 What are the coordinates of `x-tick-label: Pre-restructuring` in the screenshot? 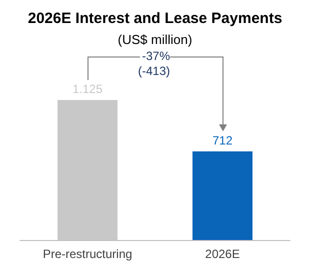 It's located at (87, 254).